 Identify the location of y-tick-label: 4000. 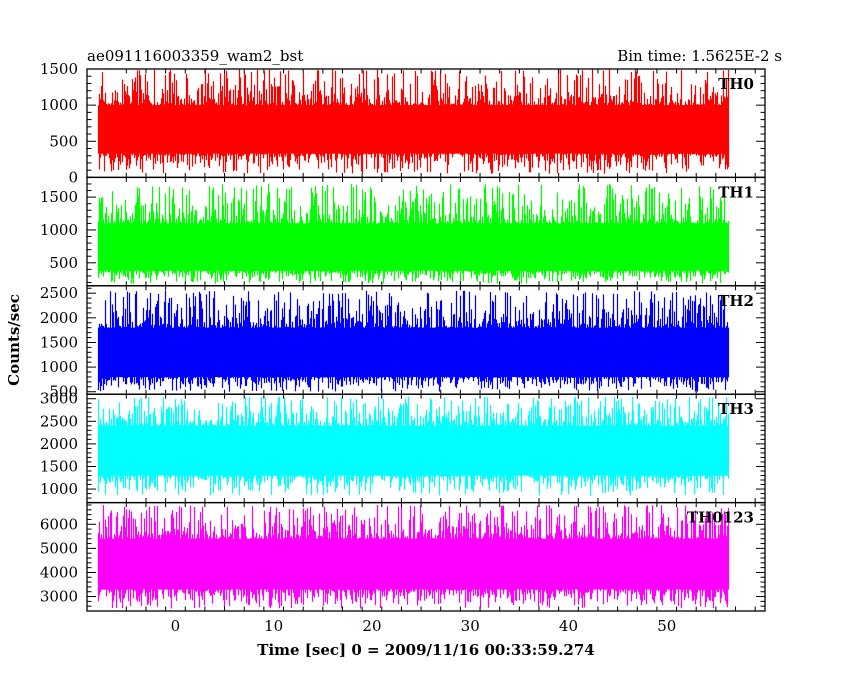
(59, 572).